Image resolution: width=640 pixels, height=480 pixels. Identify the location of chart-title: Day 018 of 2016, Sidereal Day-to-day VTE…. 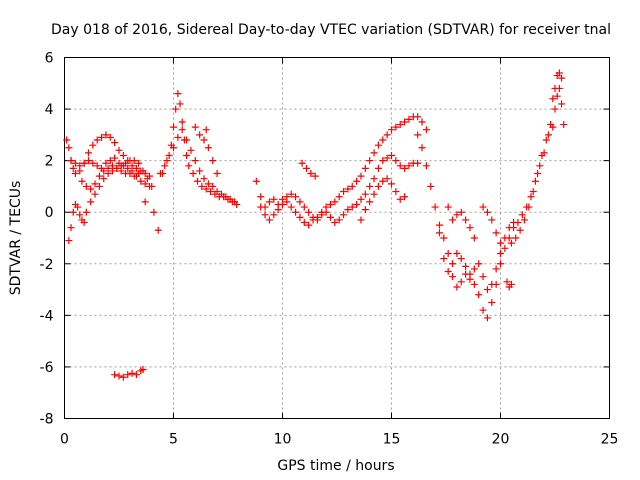
(331, 30).